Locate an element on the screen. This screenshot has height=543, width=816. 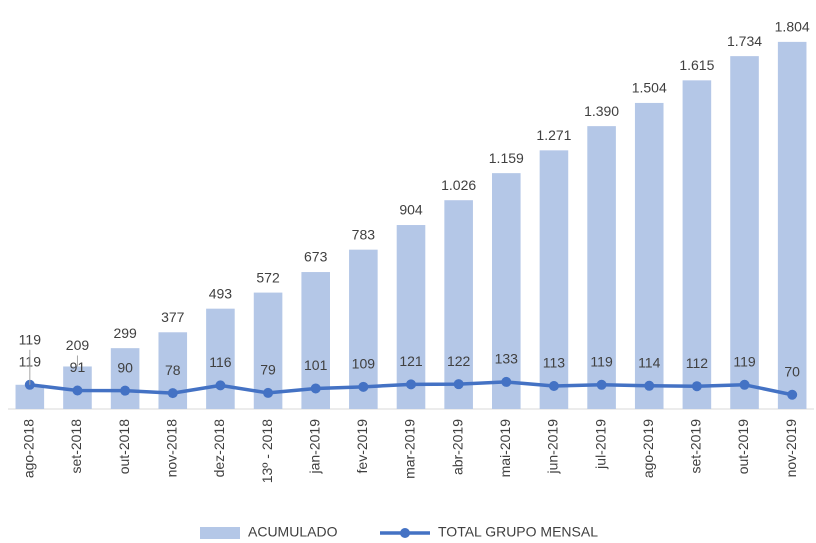
x-tick-label: nov-2019 is located at coordinates (791, 448).